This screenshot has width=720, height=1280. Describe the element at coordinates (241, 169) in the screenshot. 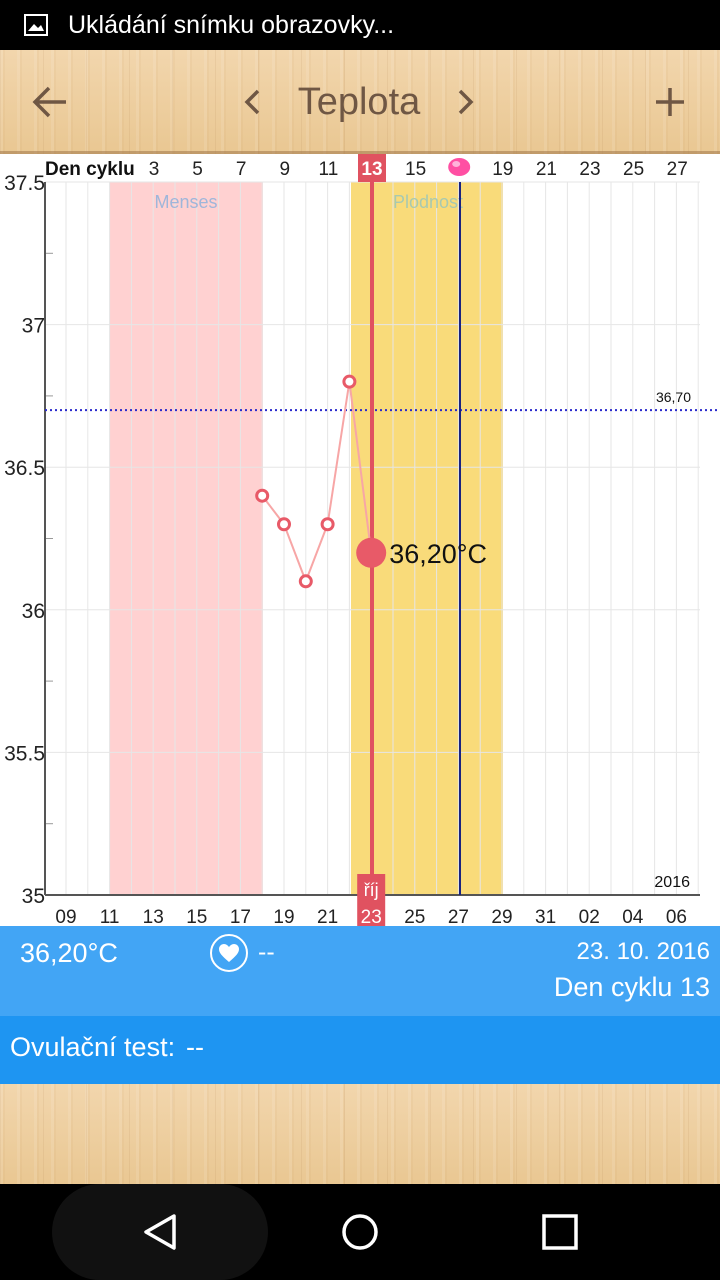

I see `top-tick-label: 7` at that location.